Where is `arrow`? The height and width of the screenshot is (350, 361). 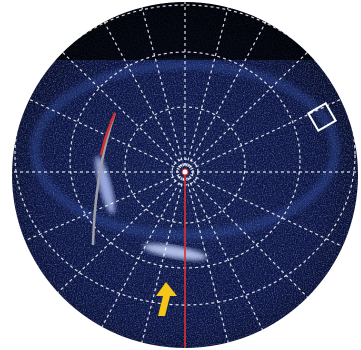
arrow is located at coordinates (166, 299).